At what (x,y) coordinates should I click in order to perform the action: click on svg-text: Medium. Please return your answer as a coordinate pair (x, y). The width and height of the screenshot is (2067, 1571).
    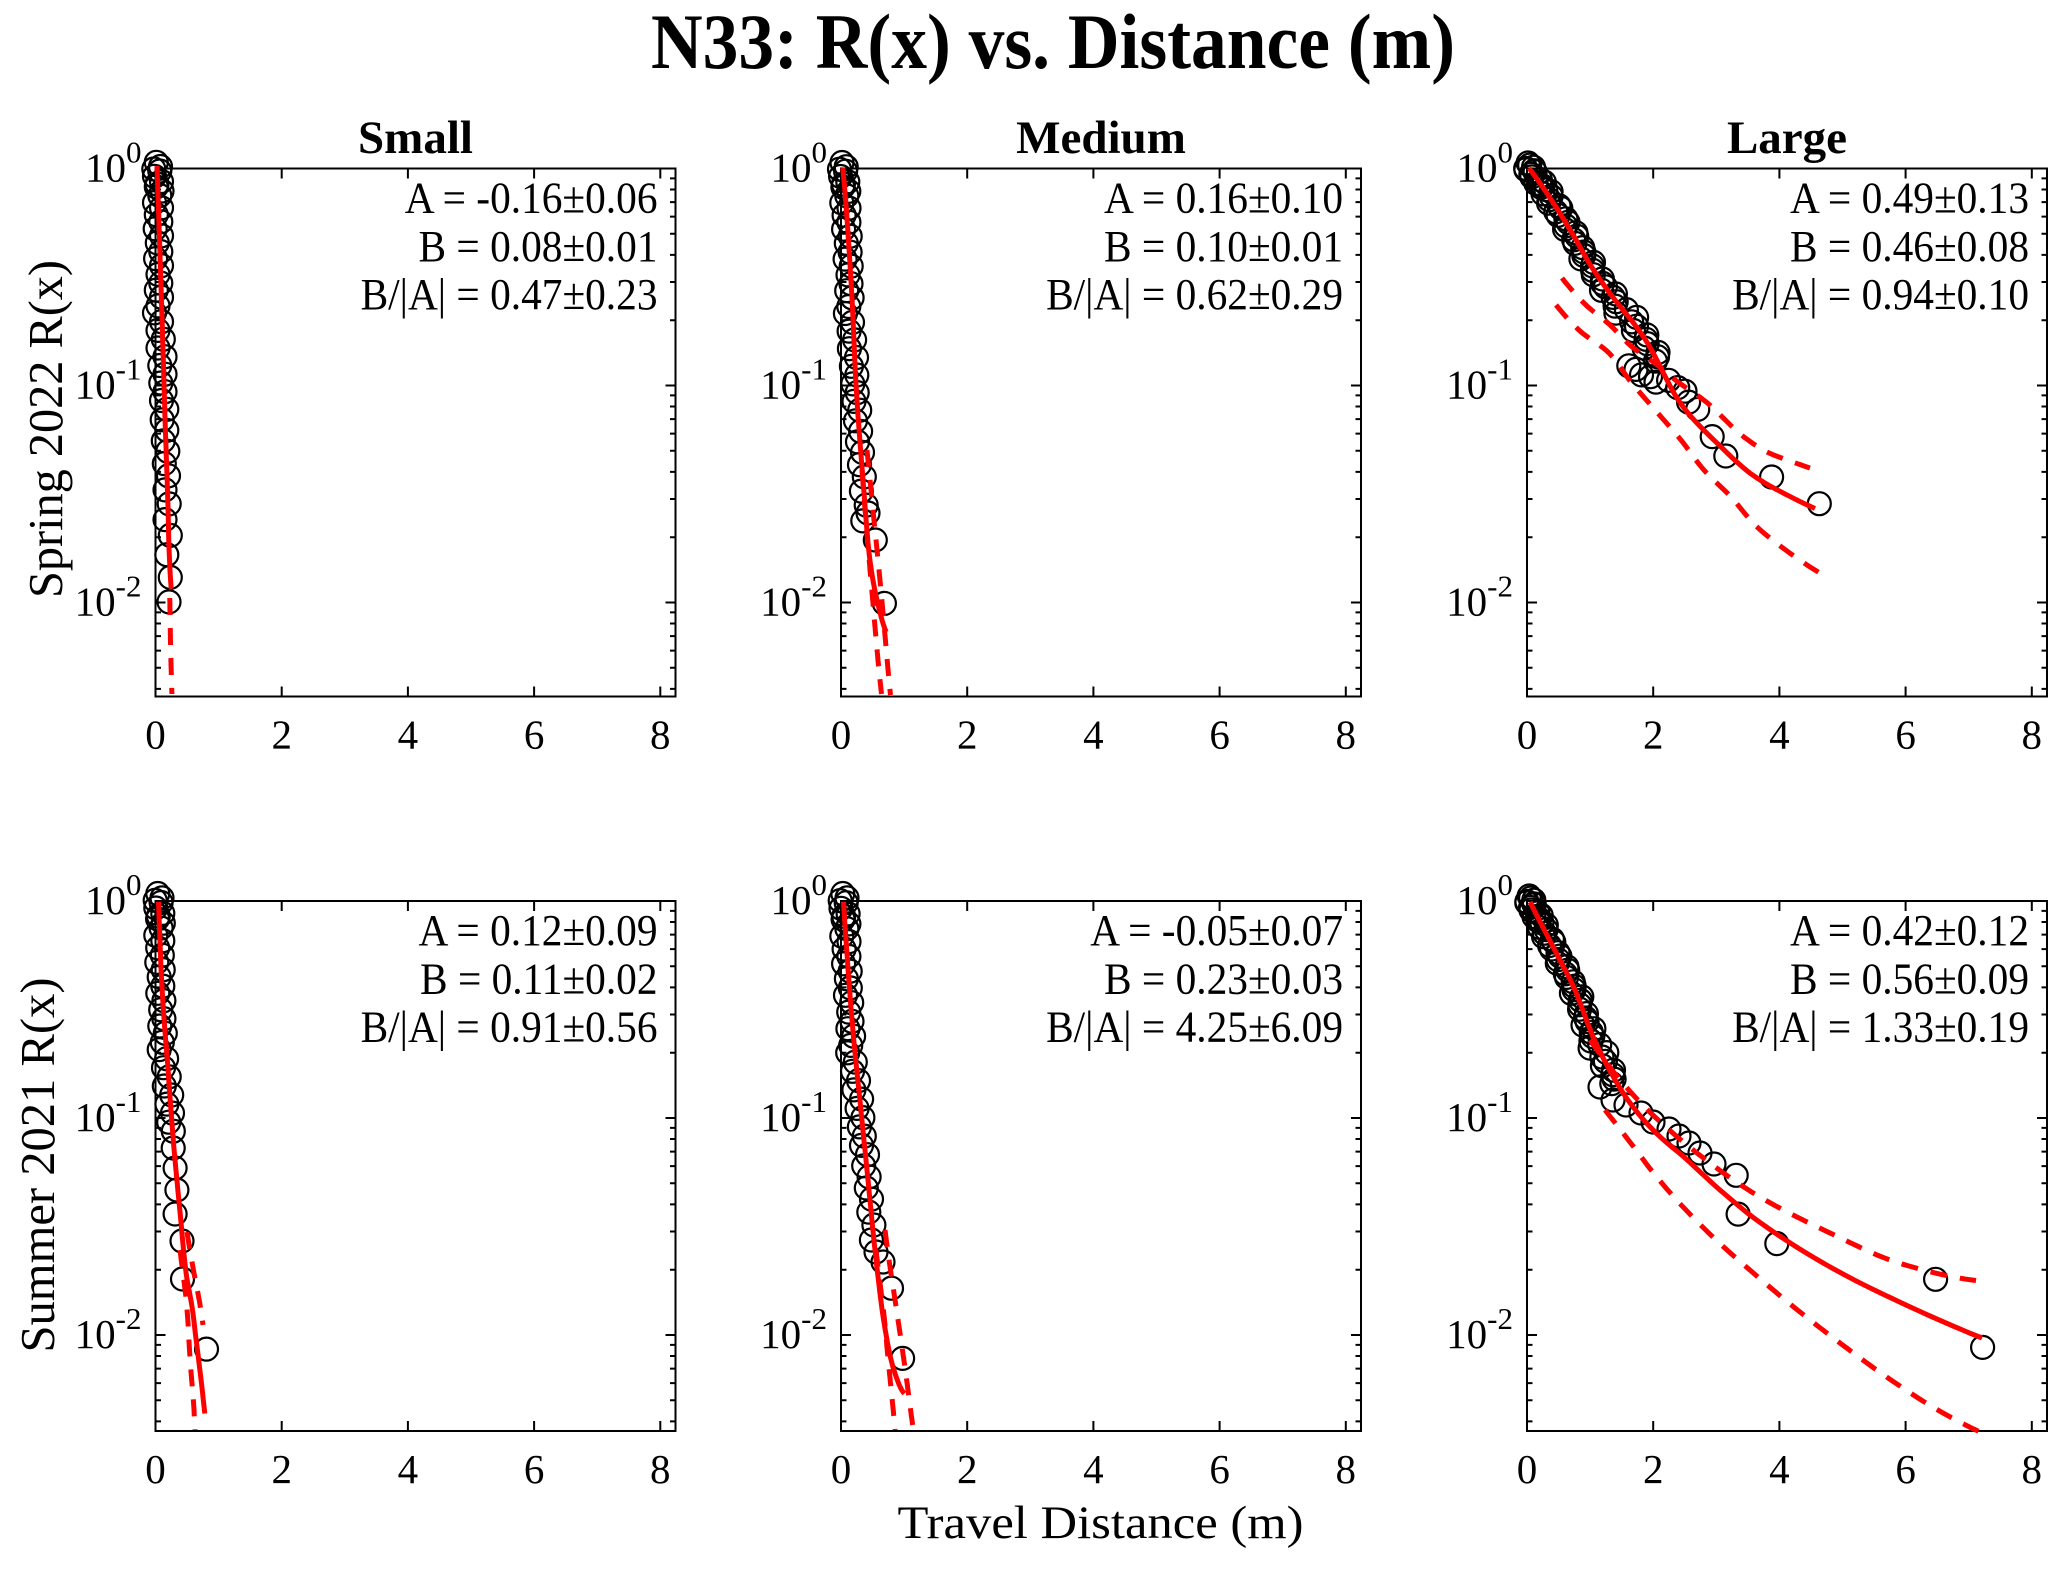
    Looking at the image, I should click on (1101, 138).